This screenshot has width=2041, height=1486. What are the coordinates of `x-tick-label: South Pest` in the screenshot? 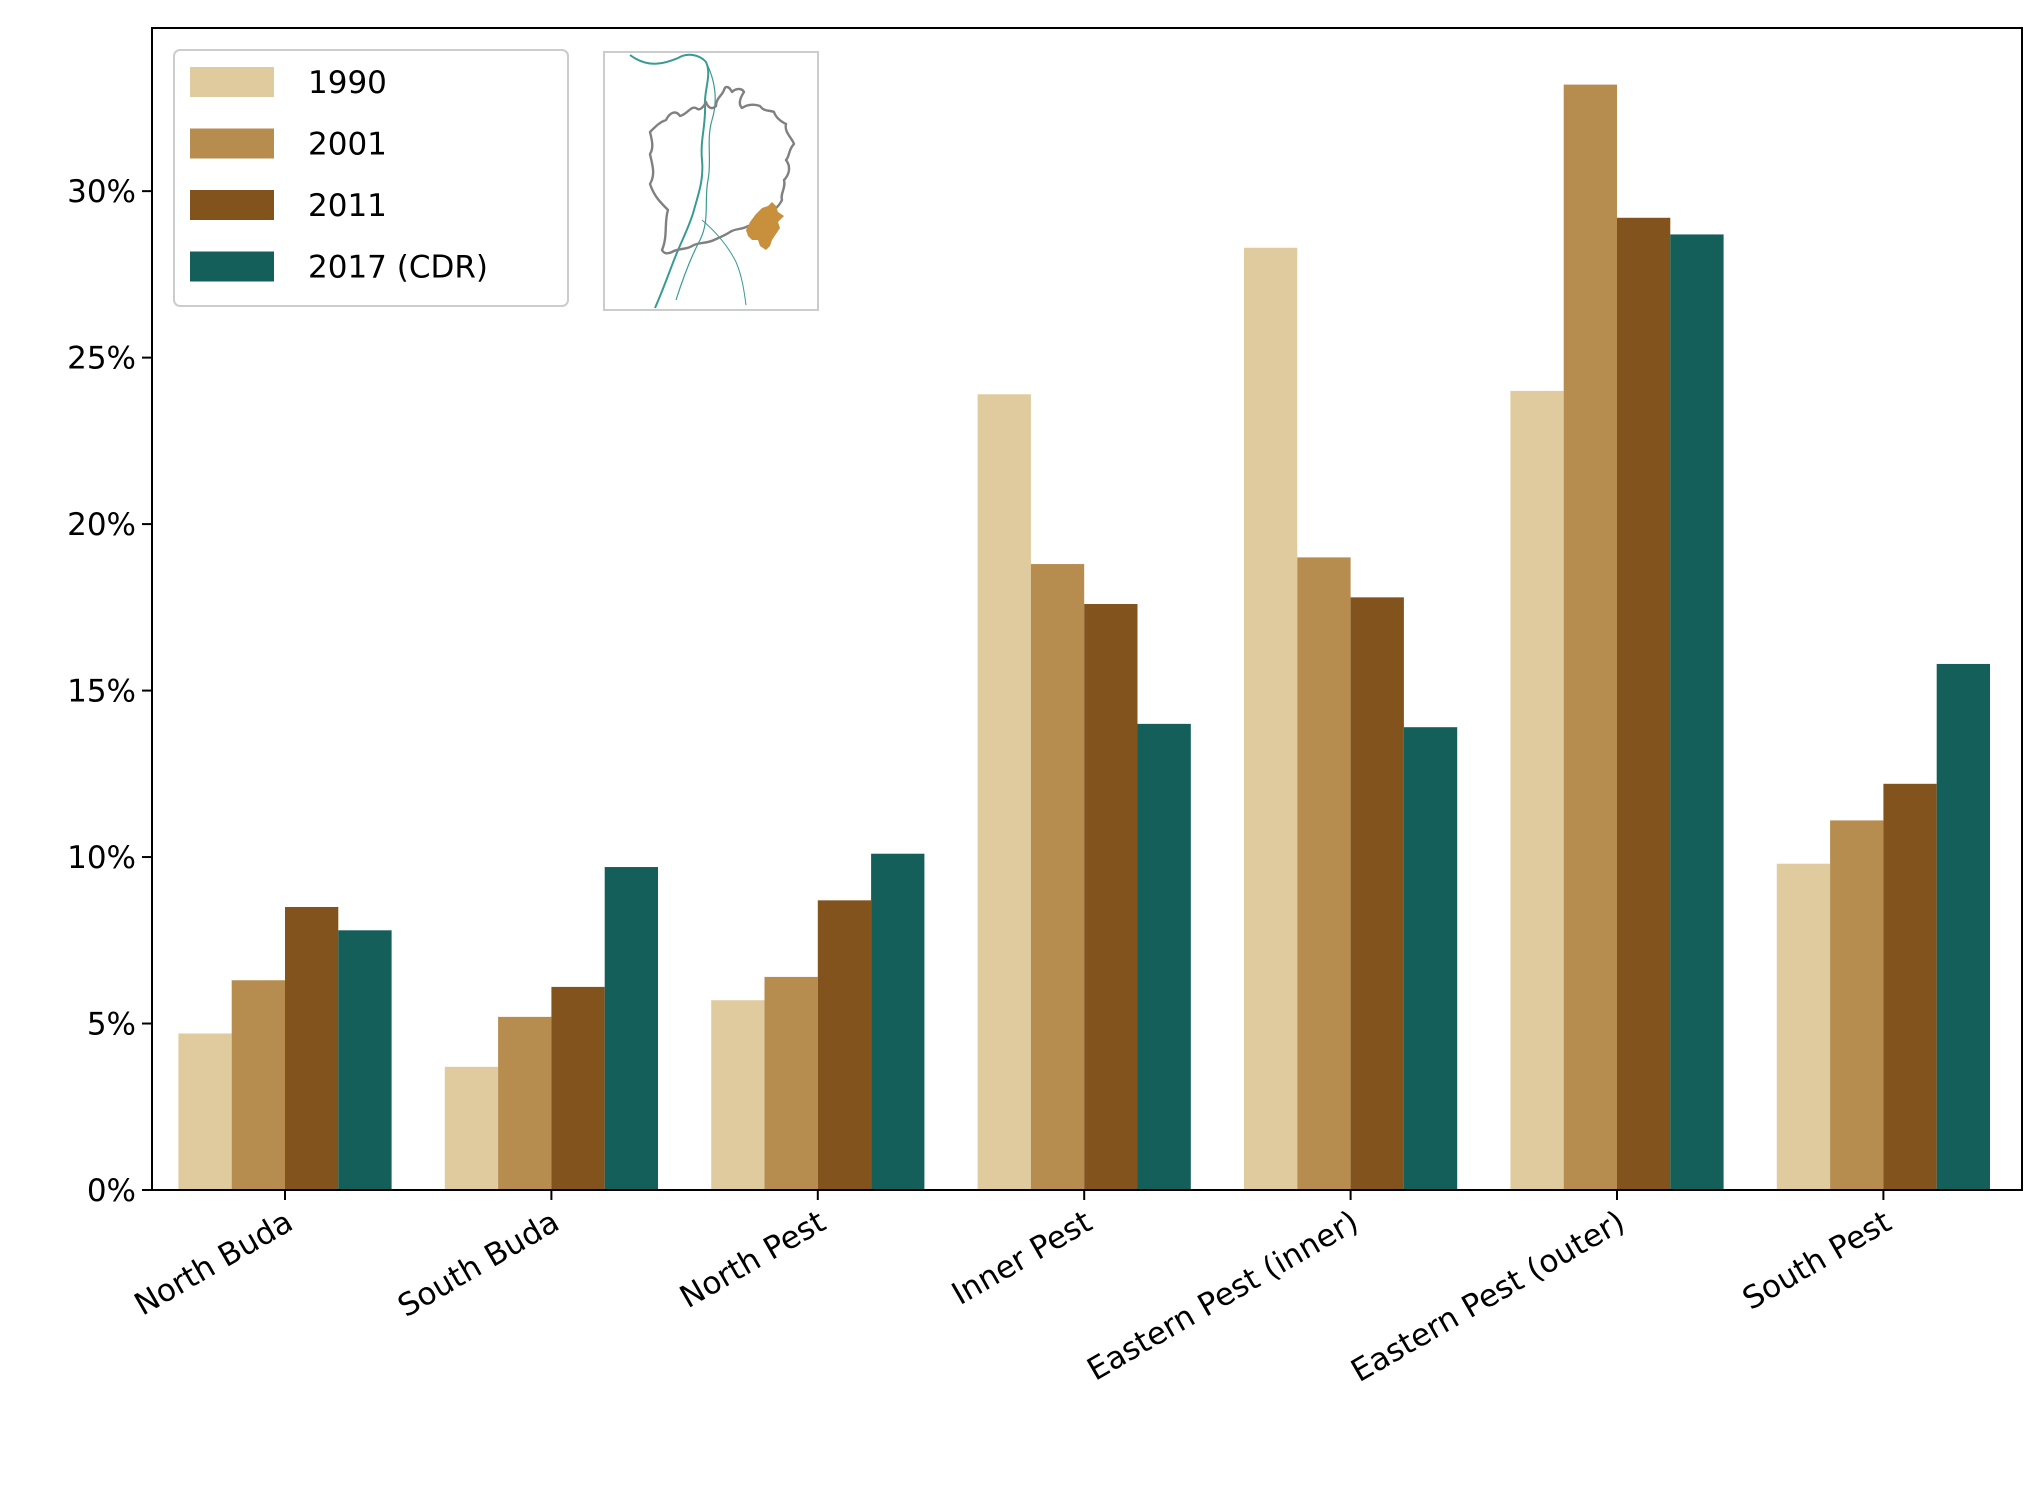 It's located at (1817, 1261).